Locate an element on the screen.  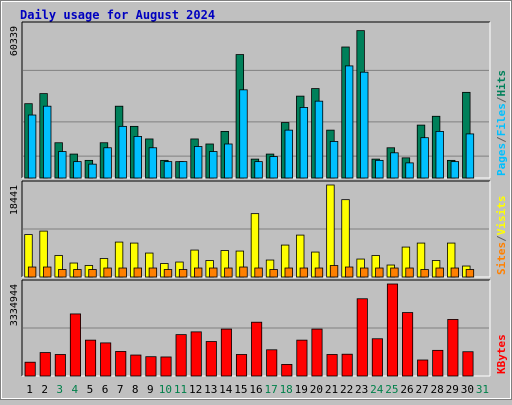
x-tick-label: 17 is located at coordinates (270, 389).